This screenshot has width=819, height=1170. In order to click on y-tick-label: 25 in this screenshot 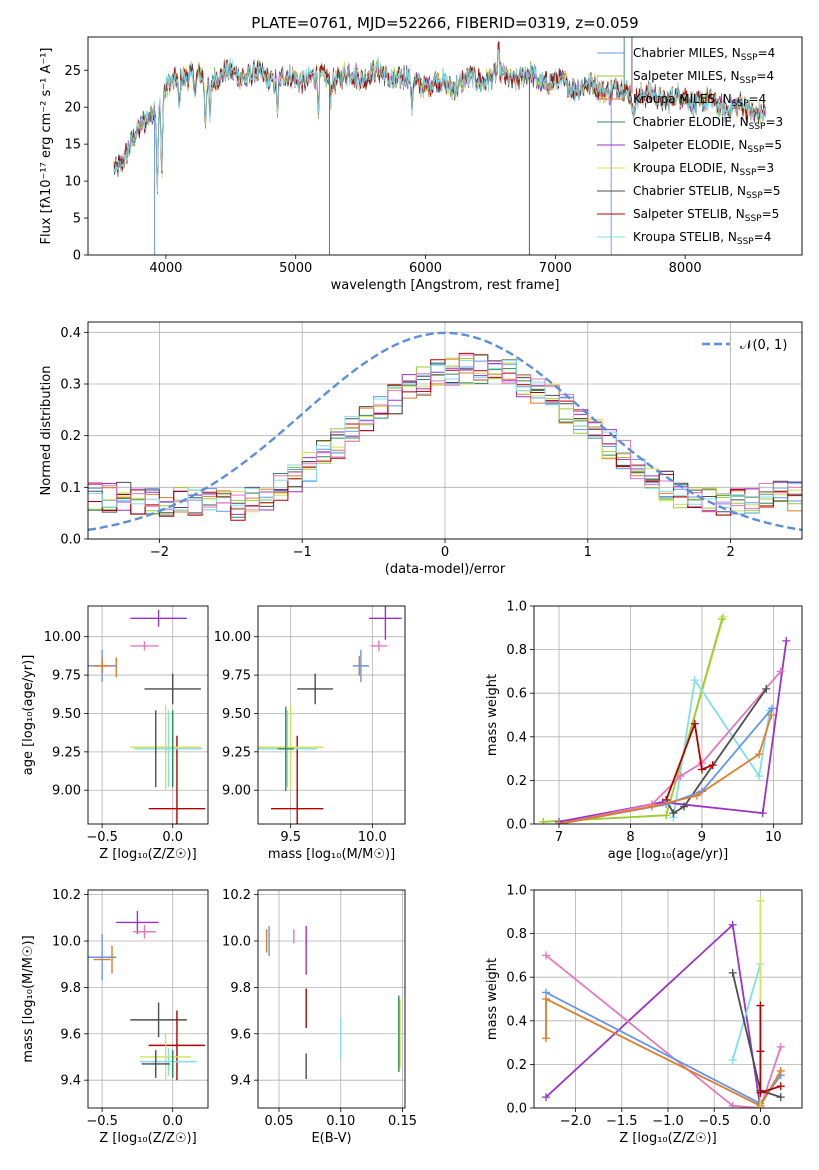, I will do `click(72, 71)`.